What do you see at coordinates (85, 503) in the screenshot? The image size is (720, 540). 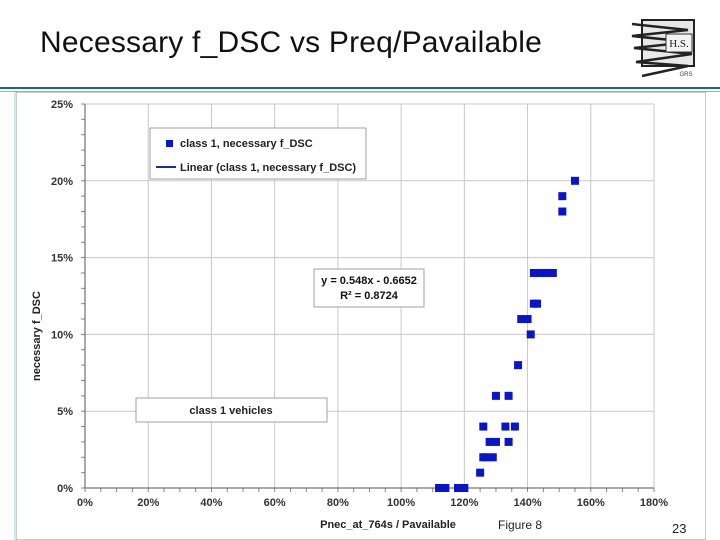 I see `x-tick-label: 0%` at bounding box center [85, 503].